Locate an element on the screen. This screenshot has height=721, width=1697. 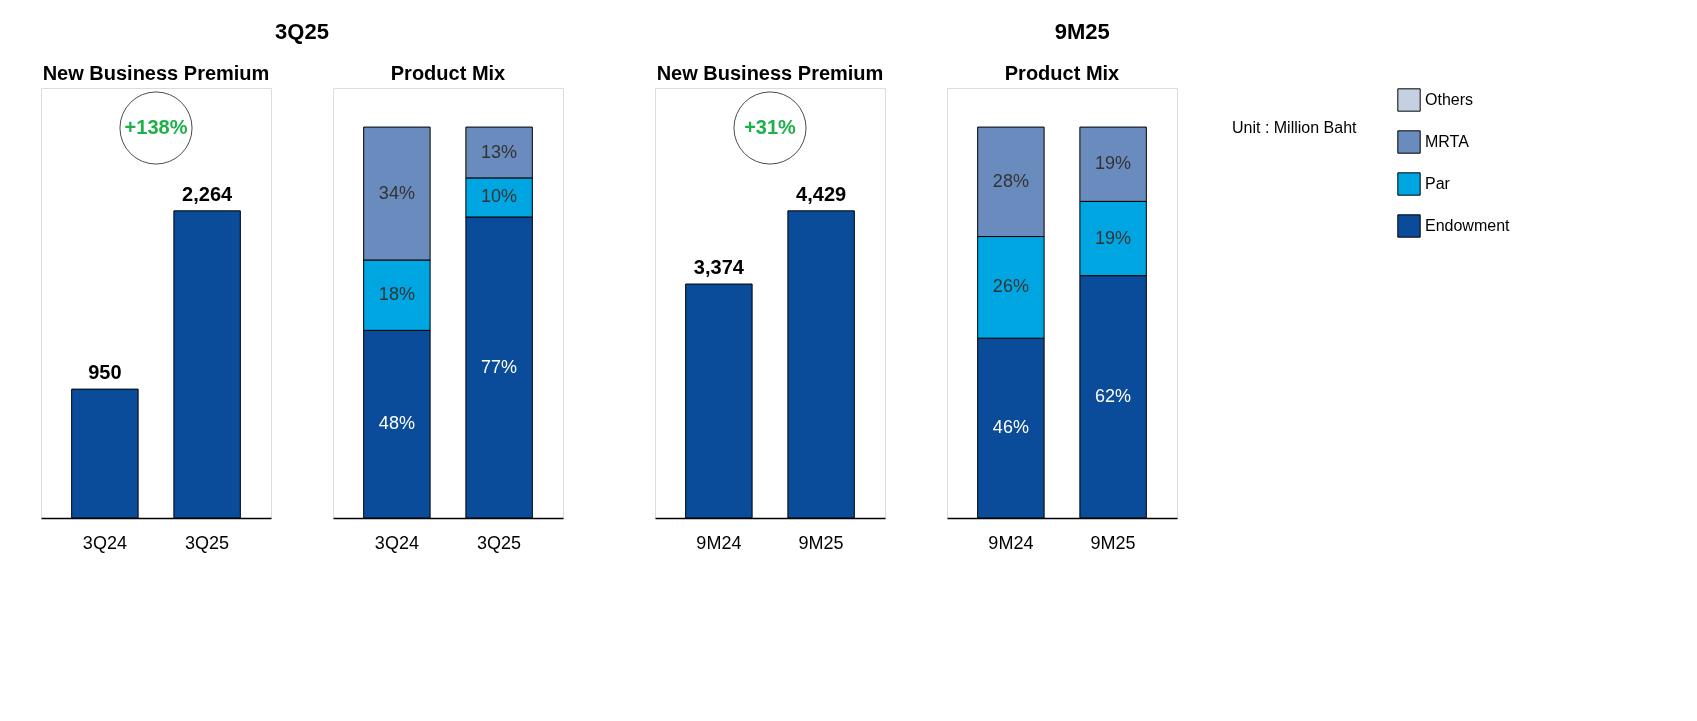
legend-label: Endowment is located at coordinates (1468, 225).